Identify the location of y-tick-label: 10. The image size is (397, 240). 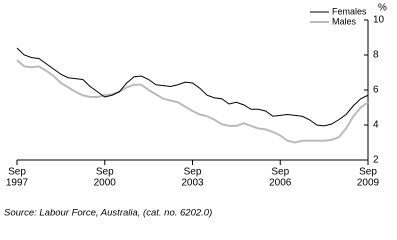
(379, 20).